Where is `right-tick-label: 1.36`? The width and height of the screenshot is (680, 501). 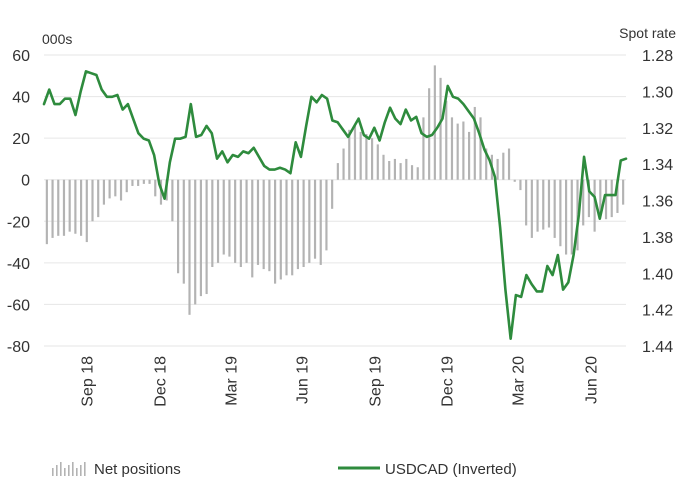
right-tick-label: 1.36 is located at coordinates (657, 202).